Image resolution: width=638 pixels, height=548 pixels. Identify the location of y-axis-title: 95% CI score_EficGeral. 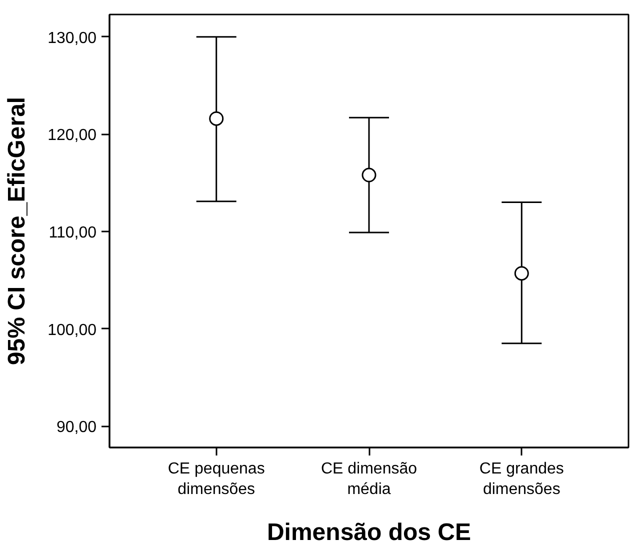
(17, 231).